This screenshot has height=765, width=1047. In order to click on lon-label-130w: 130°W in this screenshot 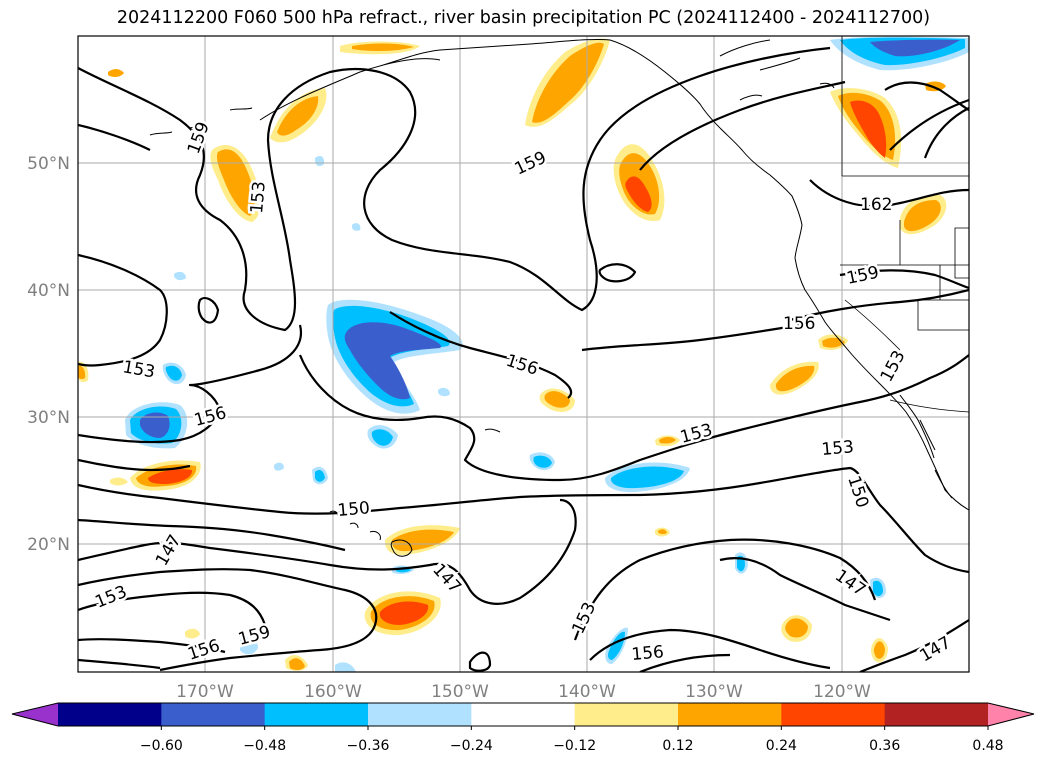, I will do `click(714, 692)`.